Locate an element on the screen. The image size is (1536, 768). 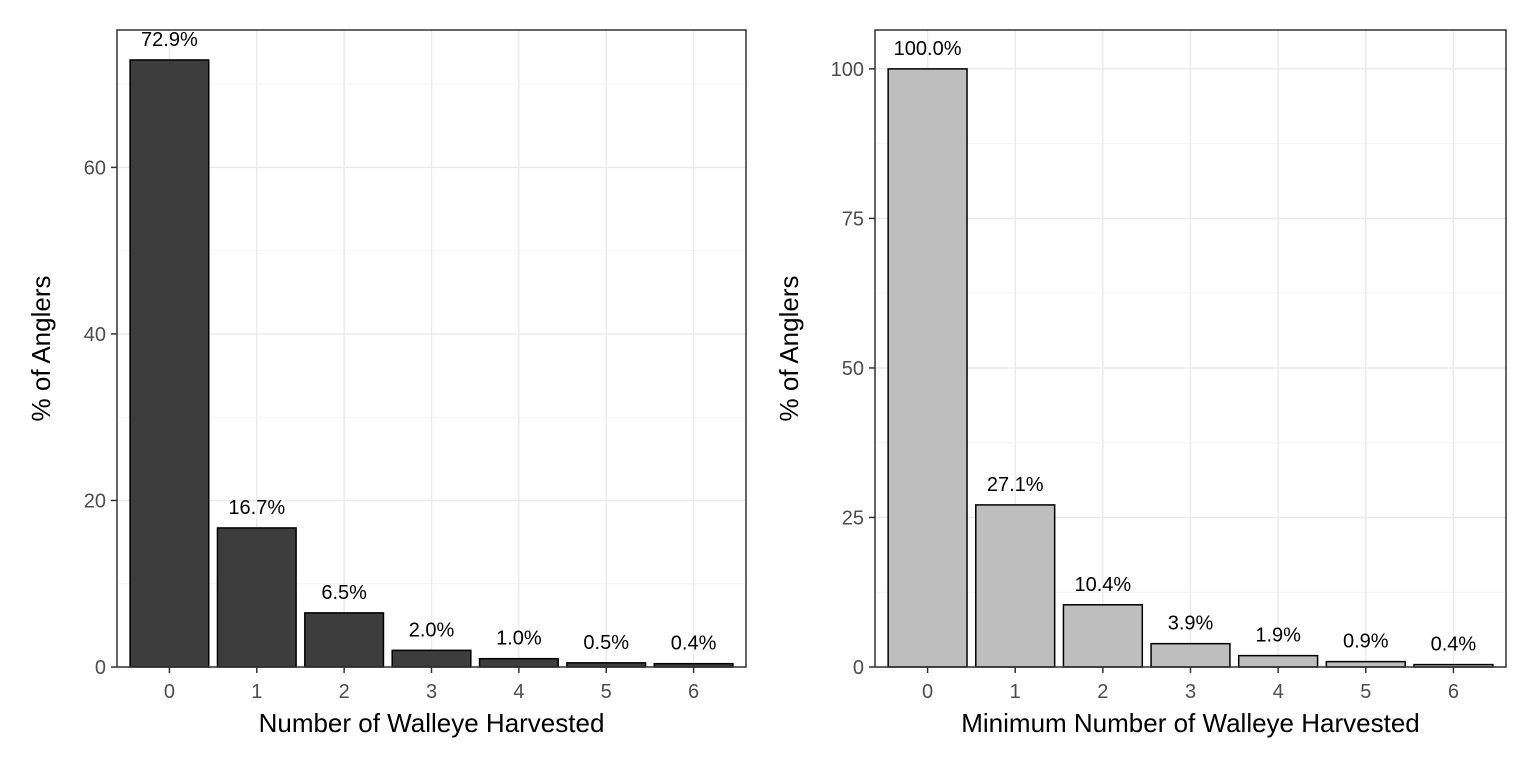
y-tick-label: 20 is located at coordinates (95, 501).